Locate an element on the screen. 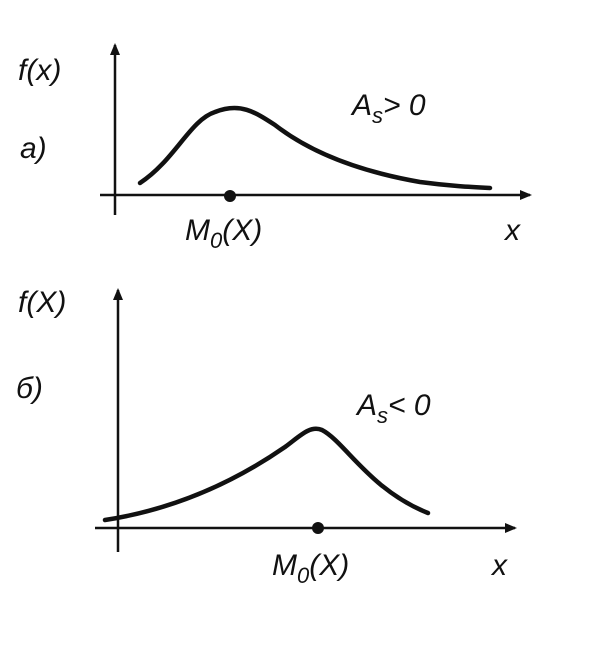 The width and height of the screenshot is (593, 659). asymmetry-label: As> 0 is located at coordinates (388, 108).